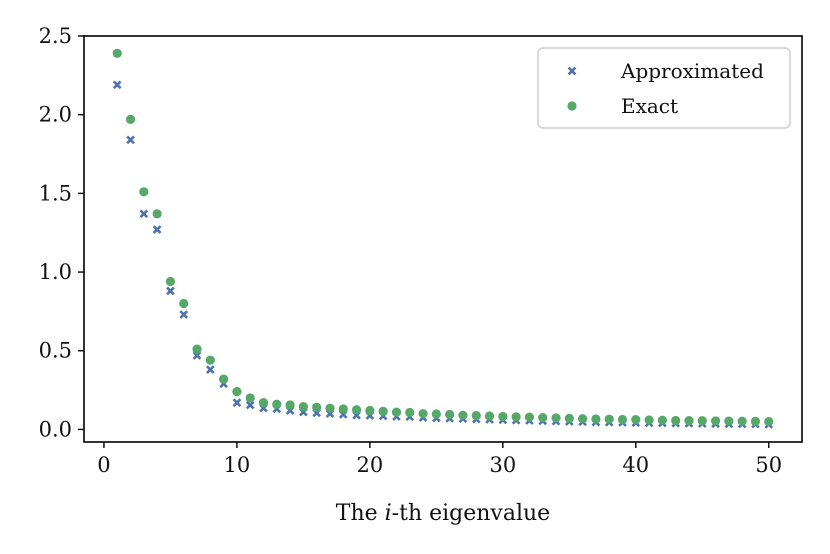 This screenshot has width=830, height=554. I want to click on x-axis-label: The i-th eigenvalue, so click(443, 513).